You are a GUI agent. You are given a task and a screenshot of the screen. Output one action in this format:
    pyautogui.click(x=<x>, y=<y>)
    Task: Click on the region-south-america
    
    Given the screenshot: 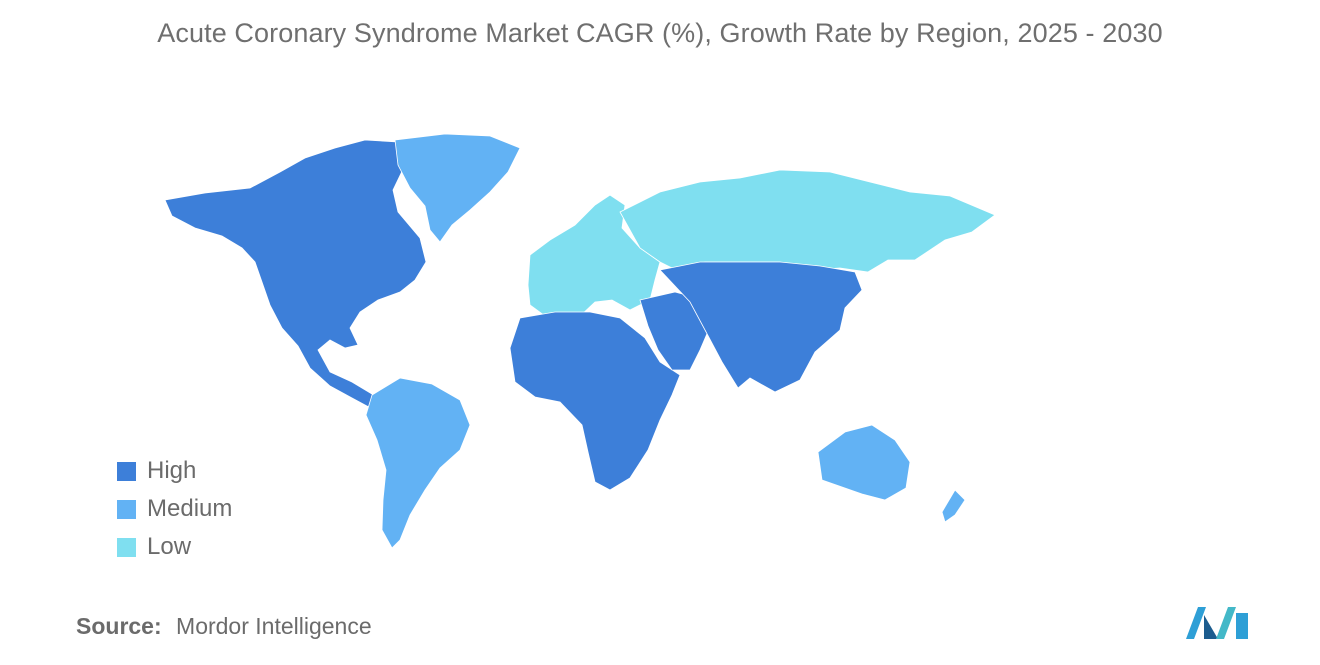 What is the action you would take?
    pyautogui.click(x=418, y=463)
    